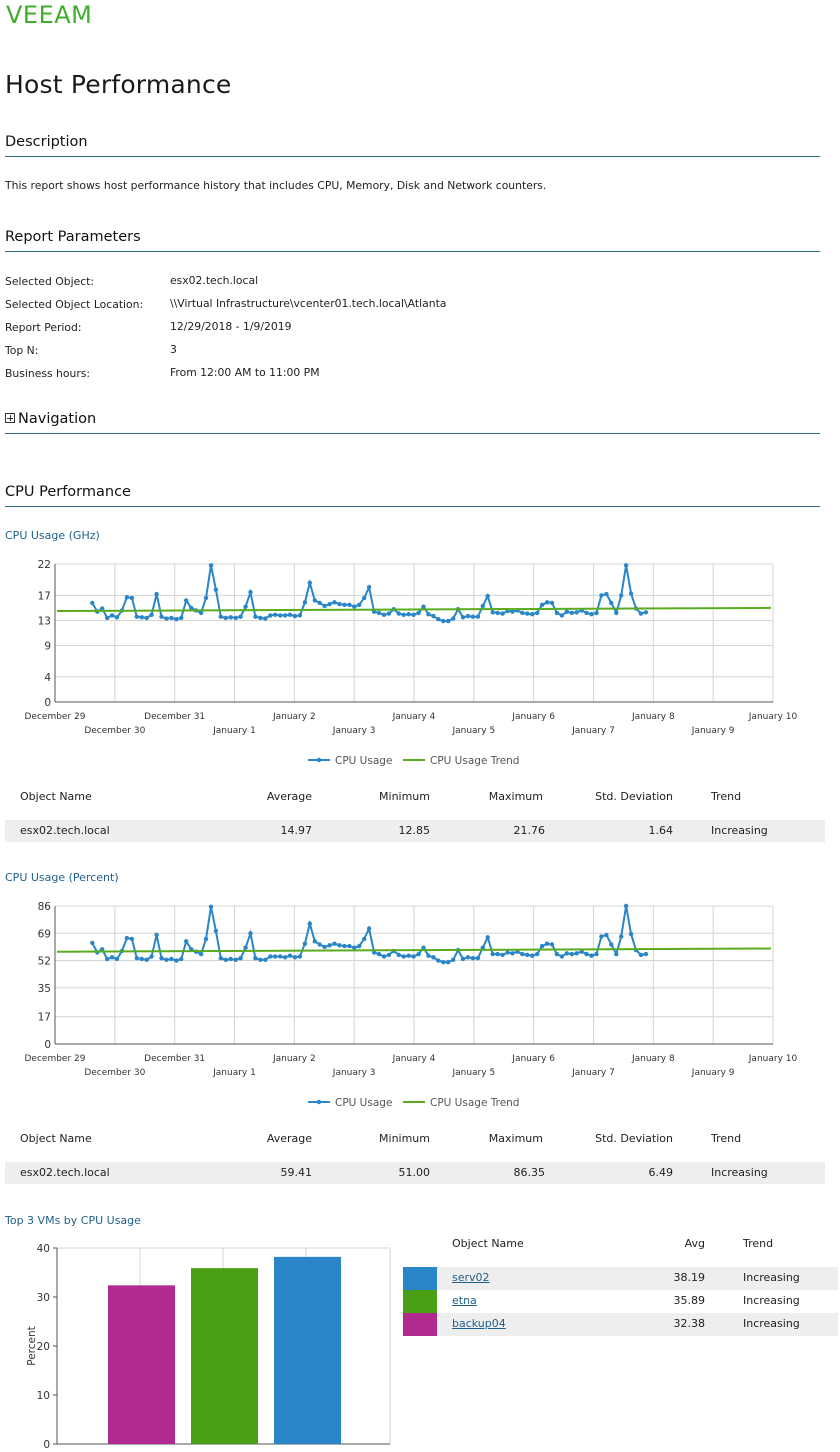  I want to click on vm-color-swatch, so click(420, 1301).